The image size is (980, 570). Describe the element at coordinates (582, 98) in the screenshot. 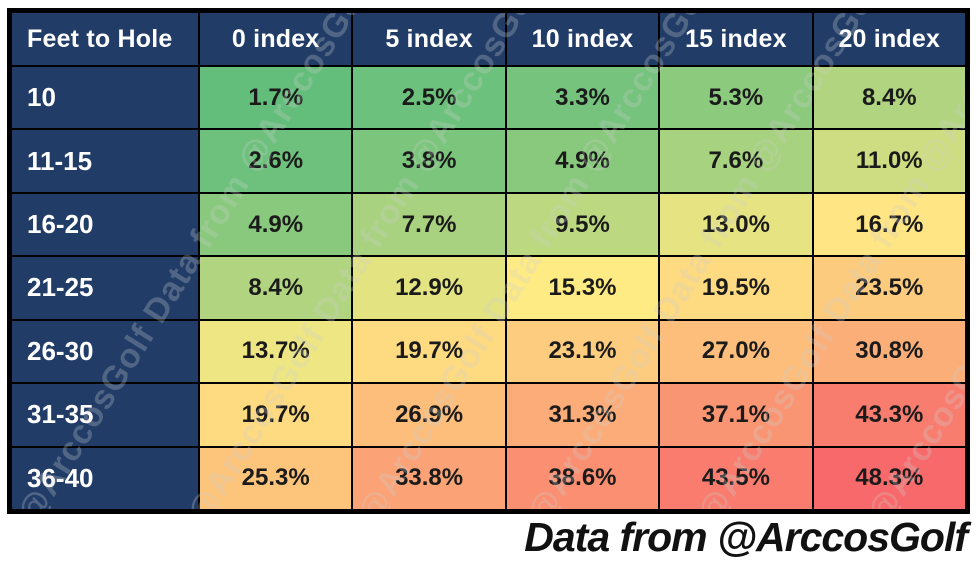

I see `percent-cell: 3.3%` at that location.